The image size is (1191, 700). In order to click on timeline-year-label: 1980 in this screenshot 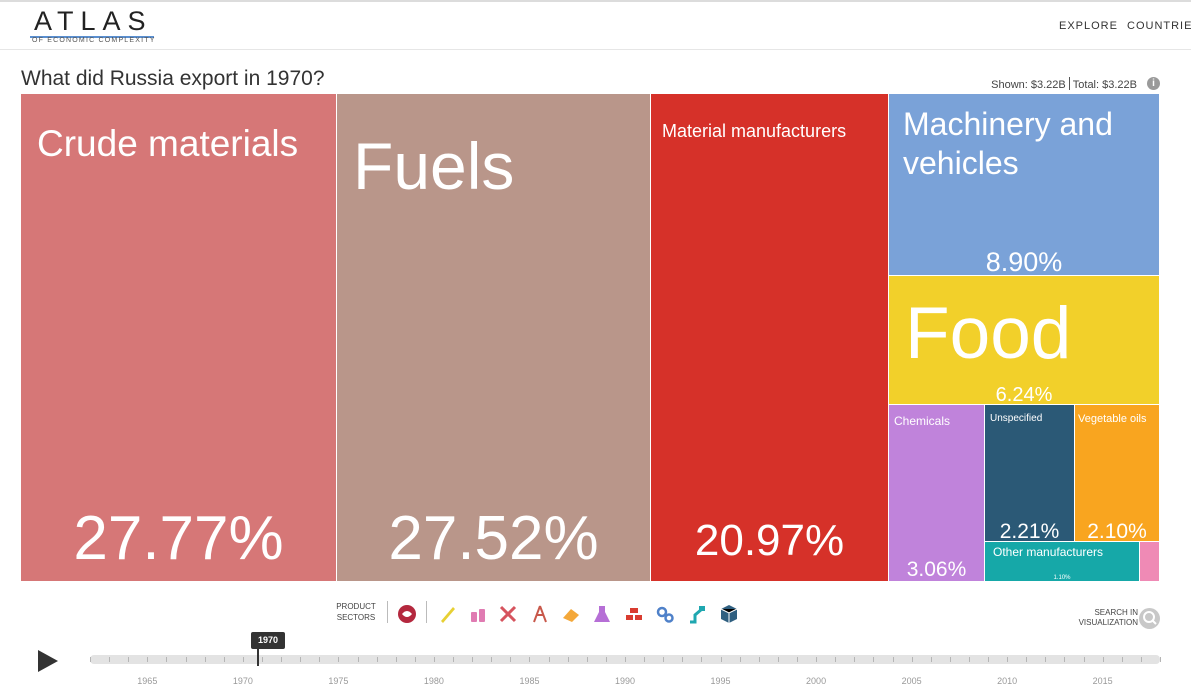, I will do `click(433, 681)`.